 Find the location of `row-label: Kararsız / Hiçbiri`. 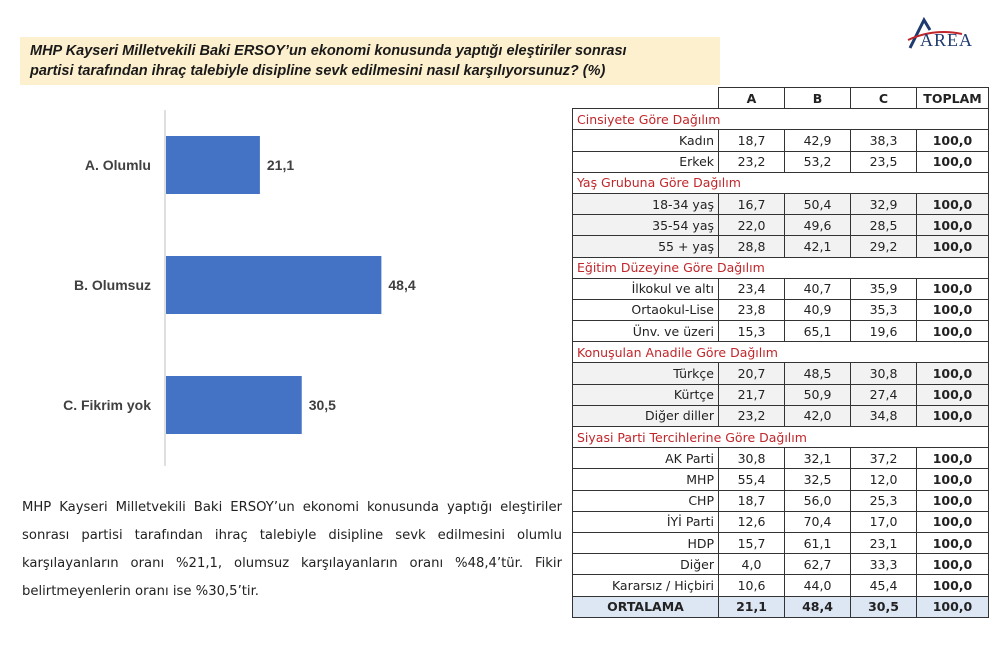

row-label: Kararsız / Hiçbiri is located at coordinates (645, 585).